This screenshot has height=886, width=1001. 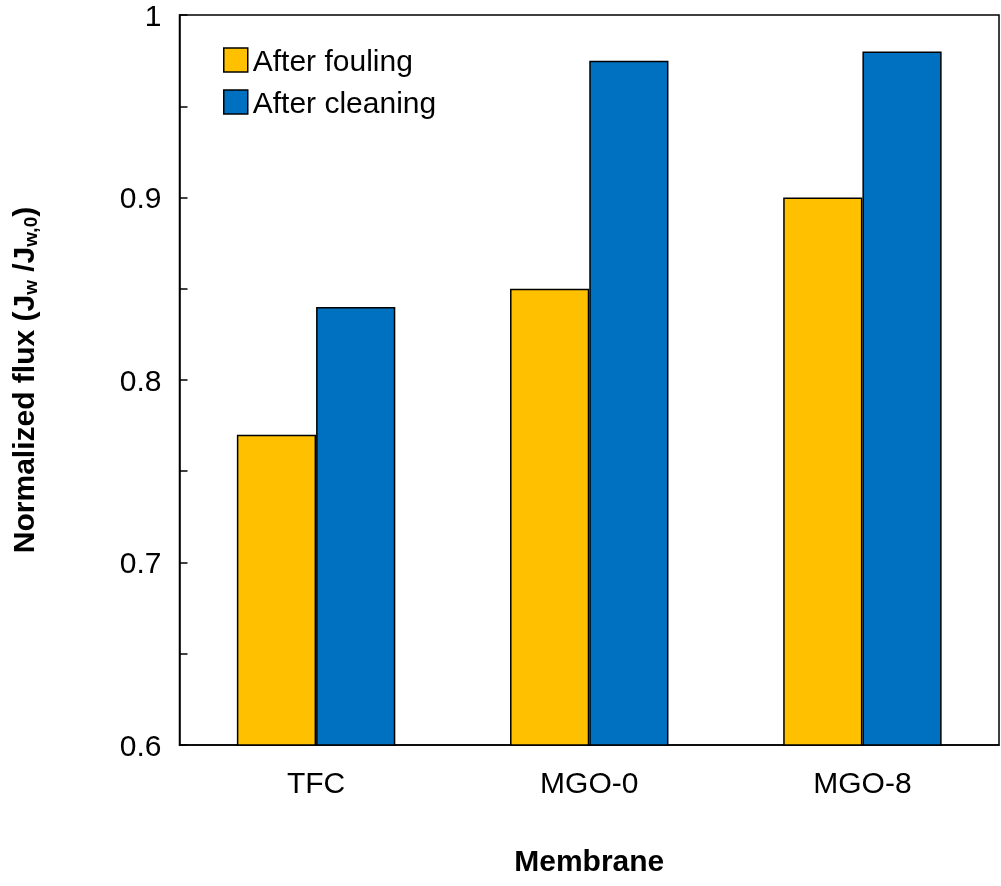 What do you see at coordinates (862, 782) in the screenshot?
I see `x-tick-label: MGO-8` at bounding box center [862, 782].